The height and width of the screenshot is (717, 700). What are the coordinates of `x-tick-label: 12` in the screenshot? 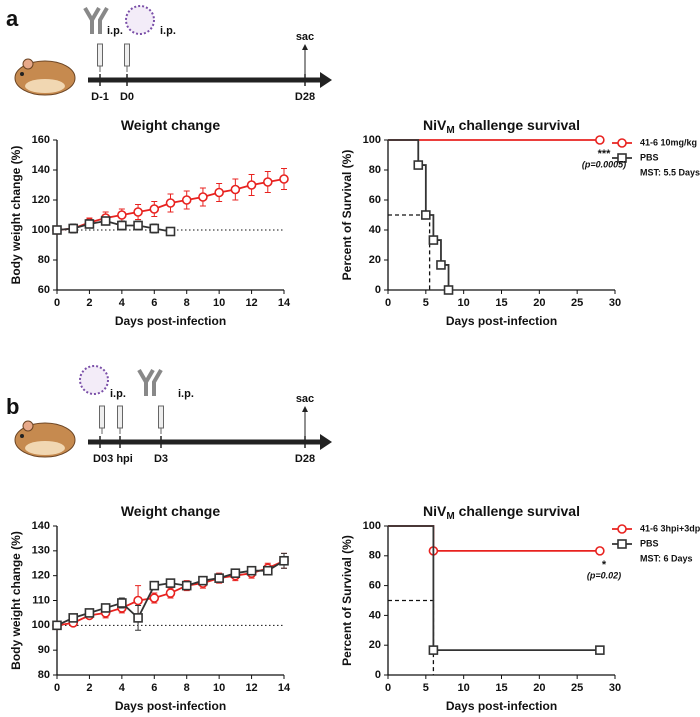 It's located at (251, 303).